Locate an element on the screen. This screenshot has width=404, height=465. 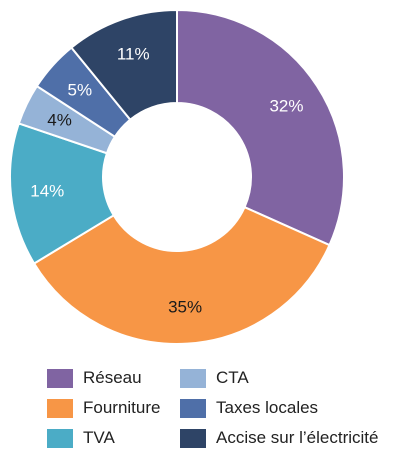
legend-label-cta: CTA is located at coordinates (232, 377).